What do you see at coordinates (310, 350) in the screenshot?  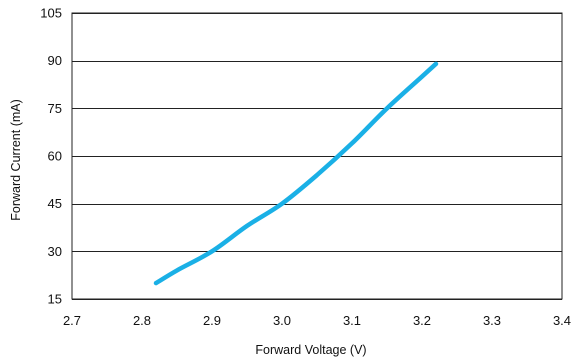 I see `x-axis-title: Forward Voltage (V)` at bounding box center [310, 350].